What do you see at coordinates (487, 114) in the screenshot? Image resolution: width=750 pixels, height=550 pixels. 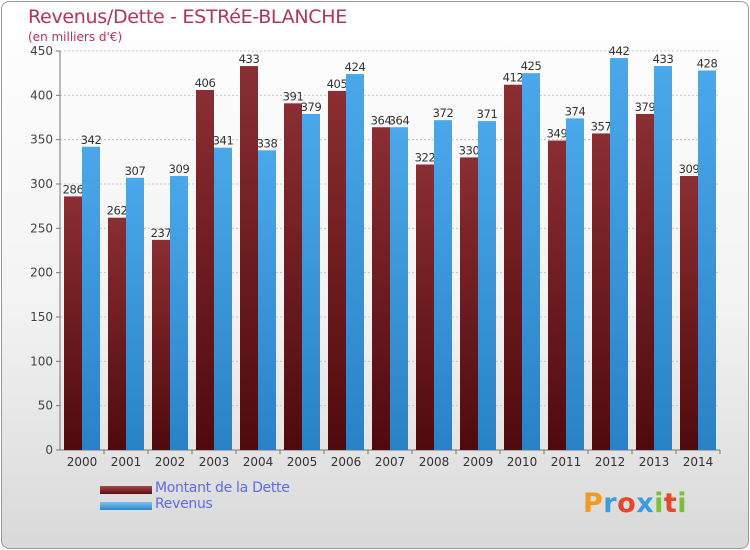 I see `data-label-revenus-2009: 371` at bounding box center [487, 114].